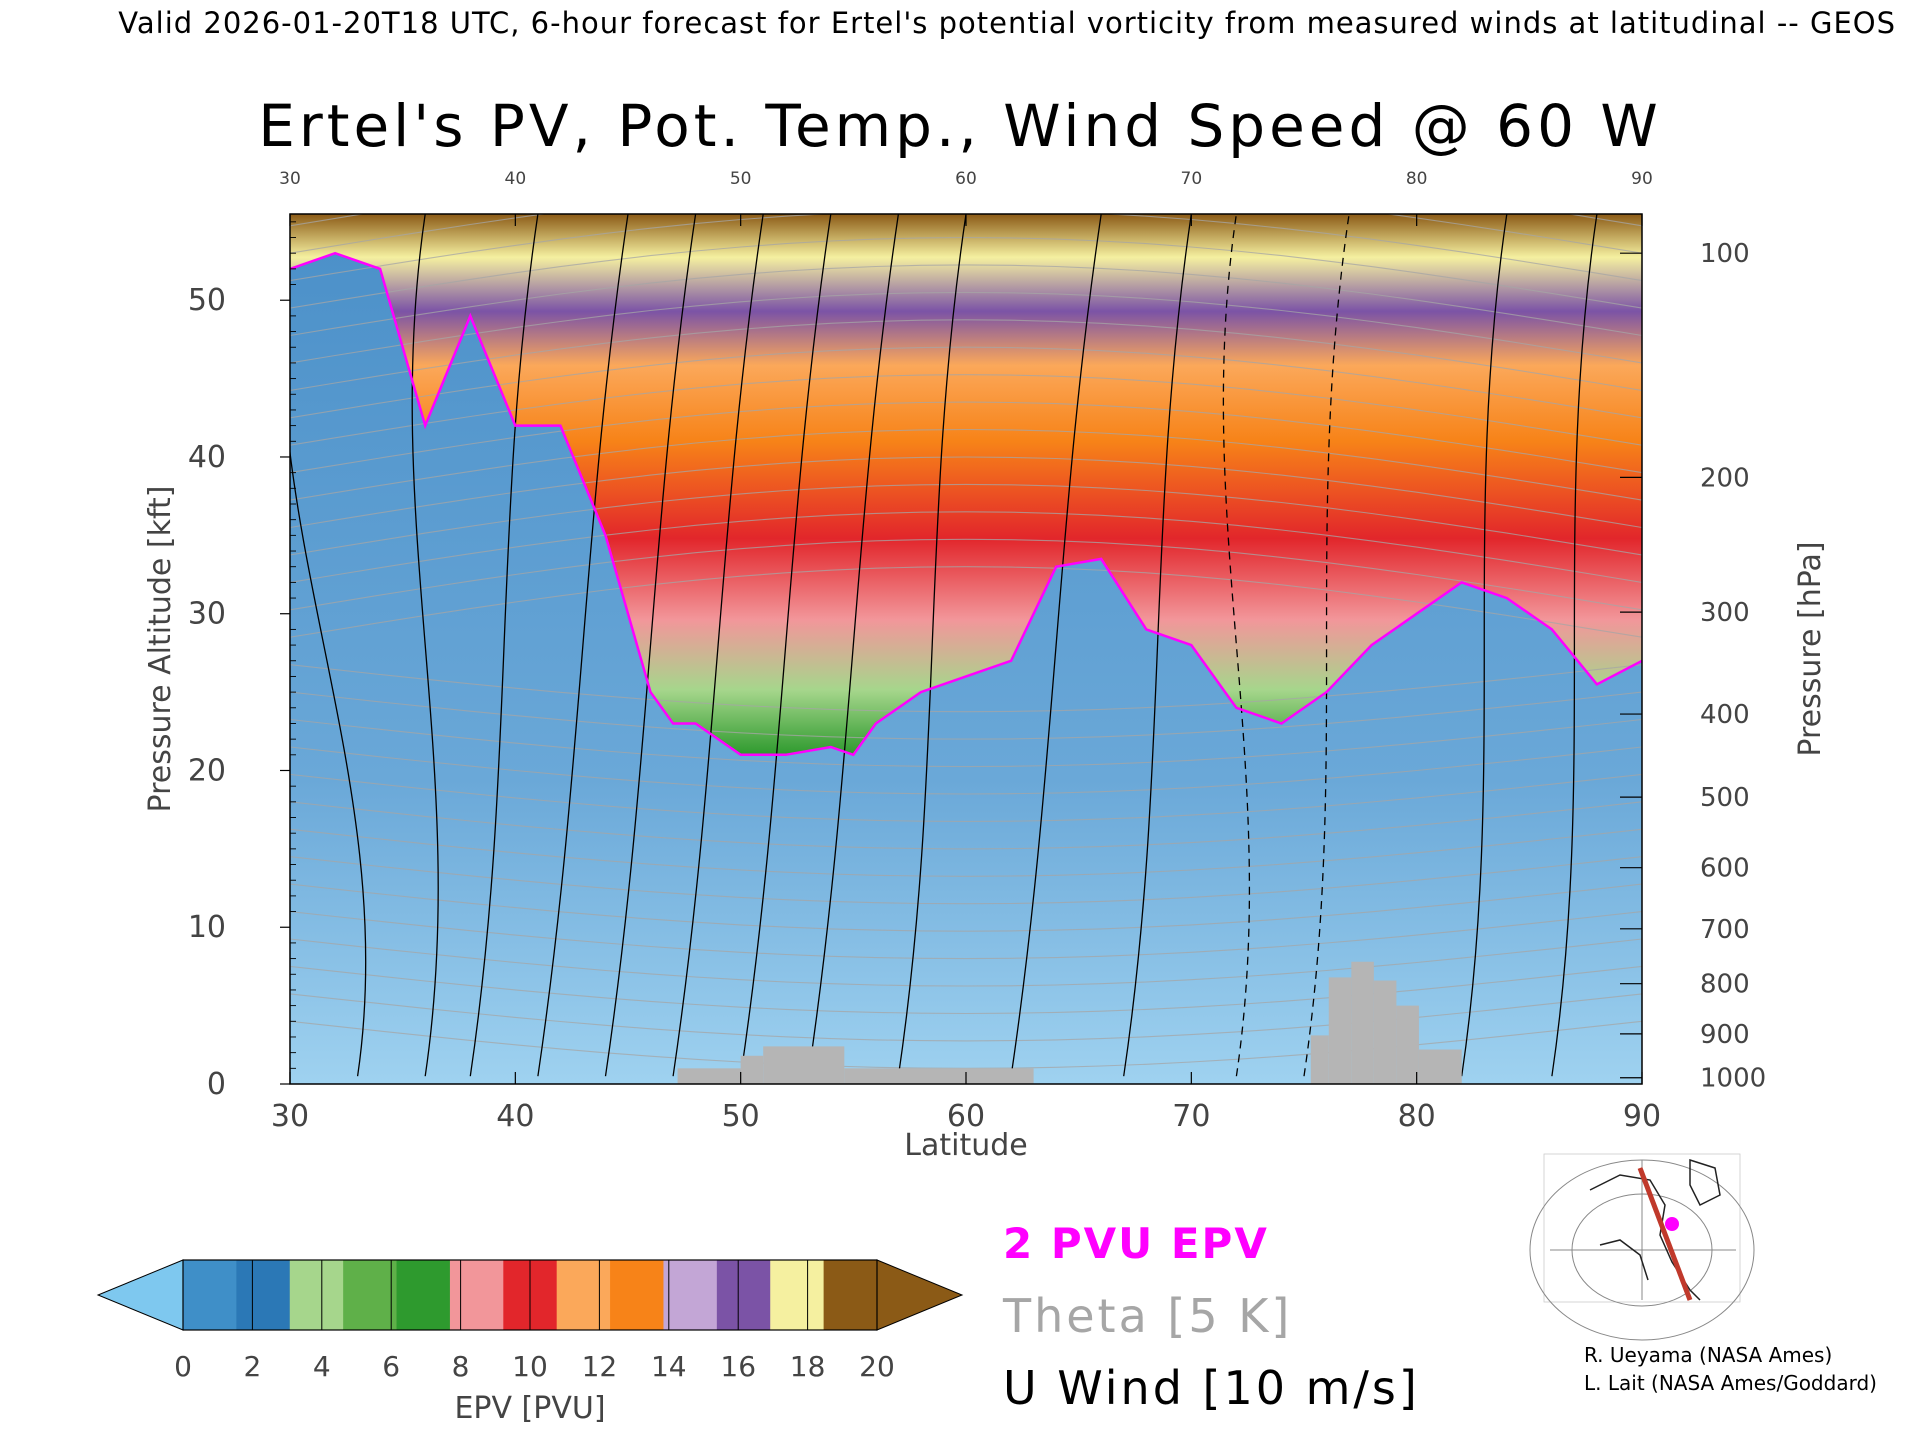 This screenshot has height=1440, width=1920. I want to click on colorbar-label: EPV [PVU], so click(529, 1408).